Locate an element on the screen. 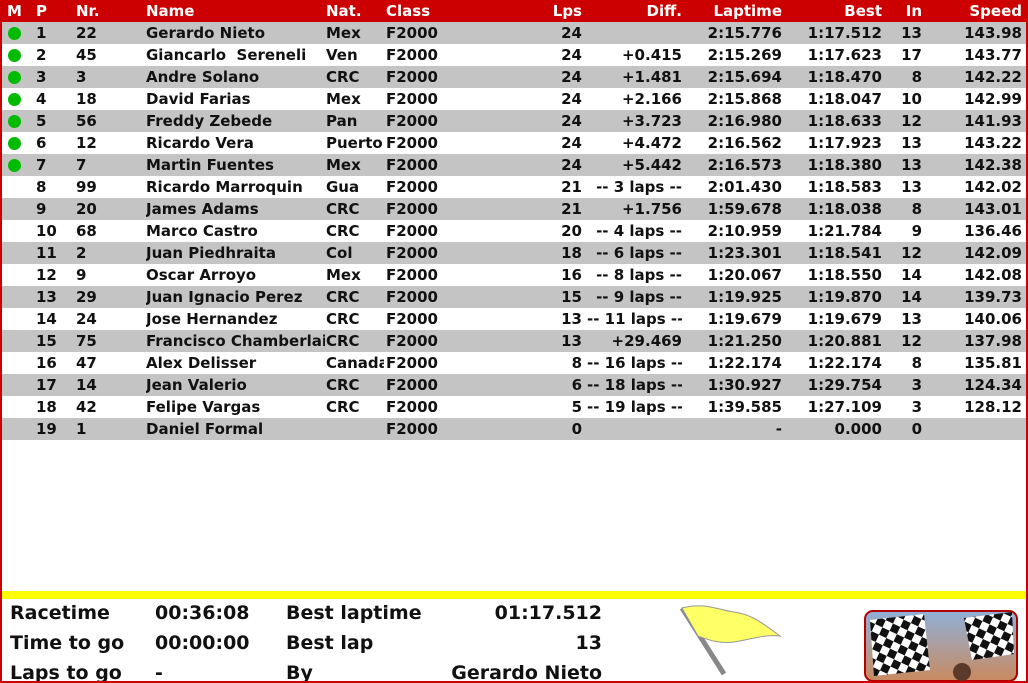 The width and height of the screenshot is (1028, 683). table-cell: 1:39.585 is located at coordinates (744, 407).